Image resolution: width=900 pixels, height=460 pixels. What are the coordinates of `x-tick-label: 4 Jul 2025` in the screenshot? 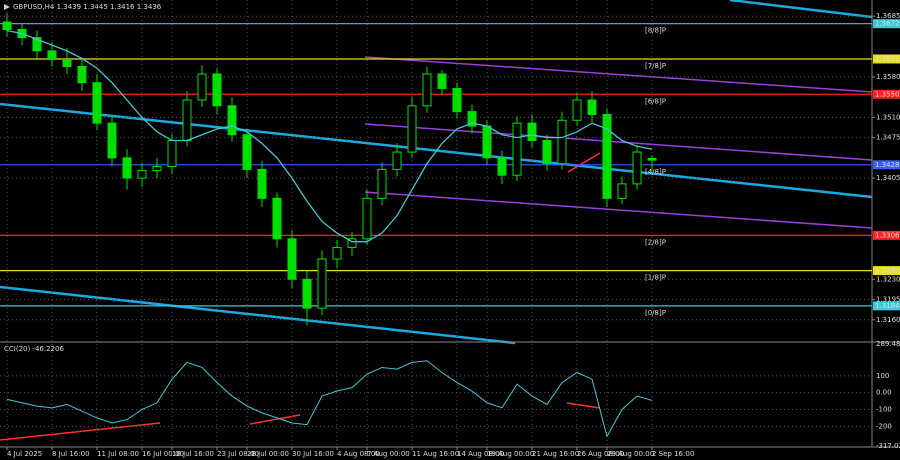 It's located at (24, 454).